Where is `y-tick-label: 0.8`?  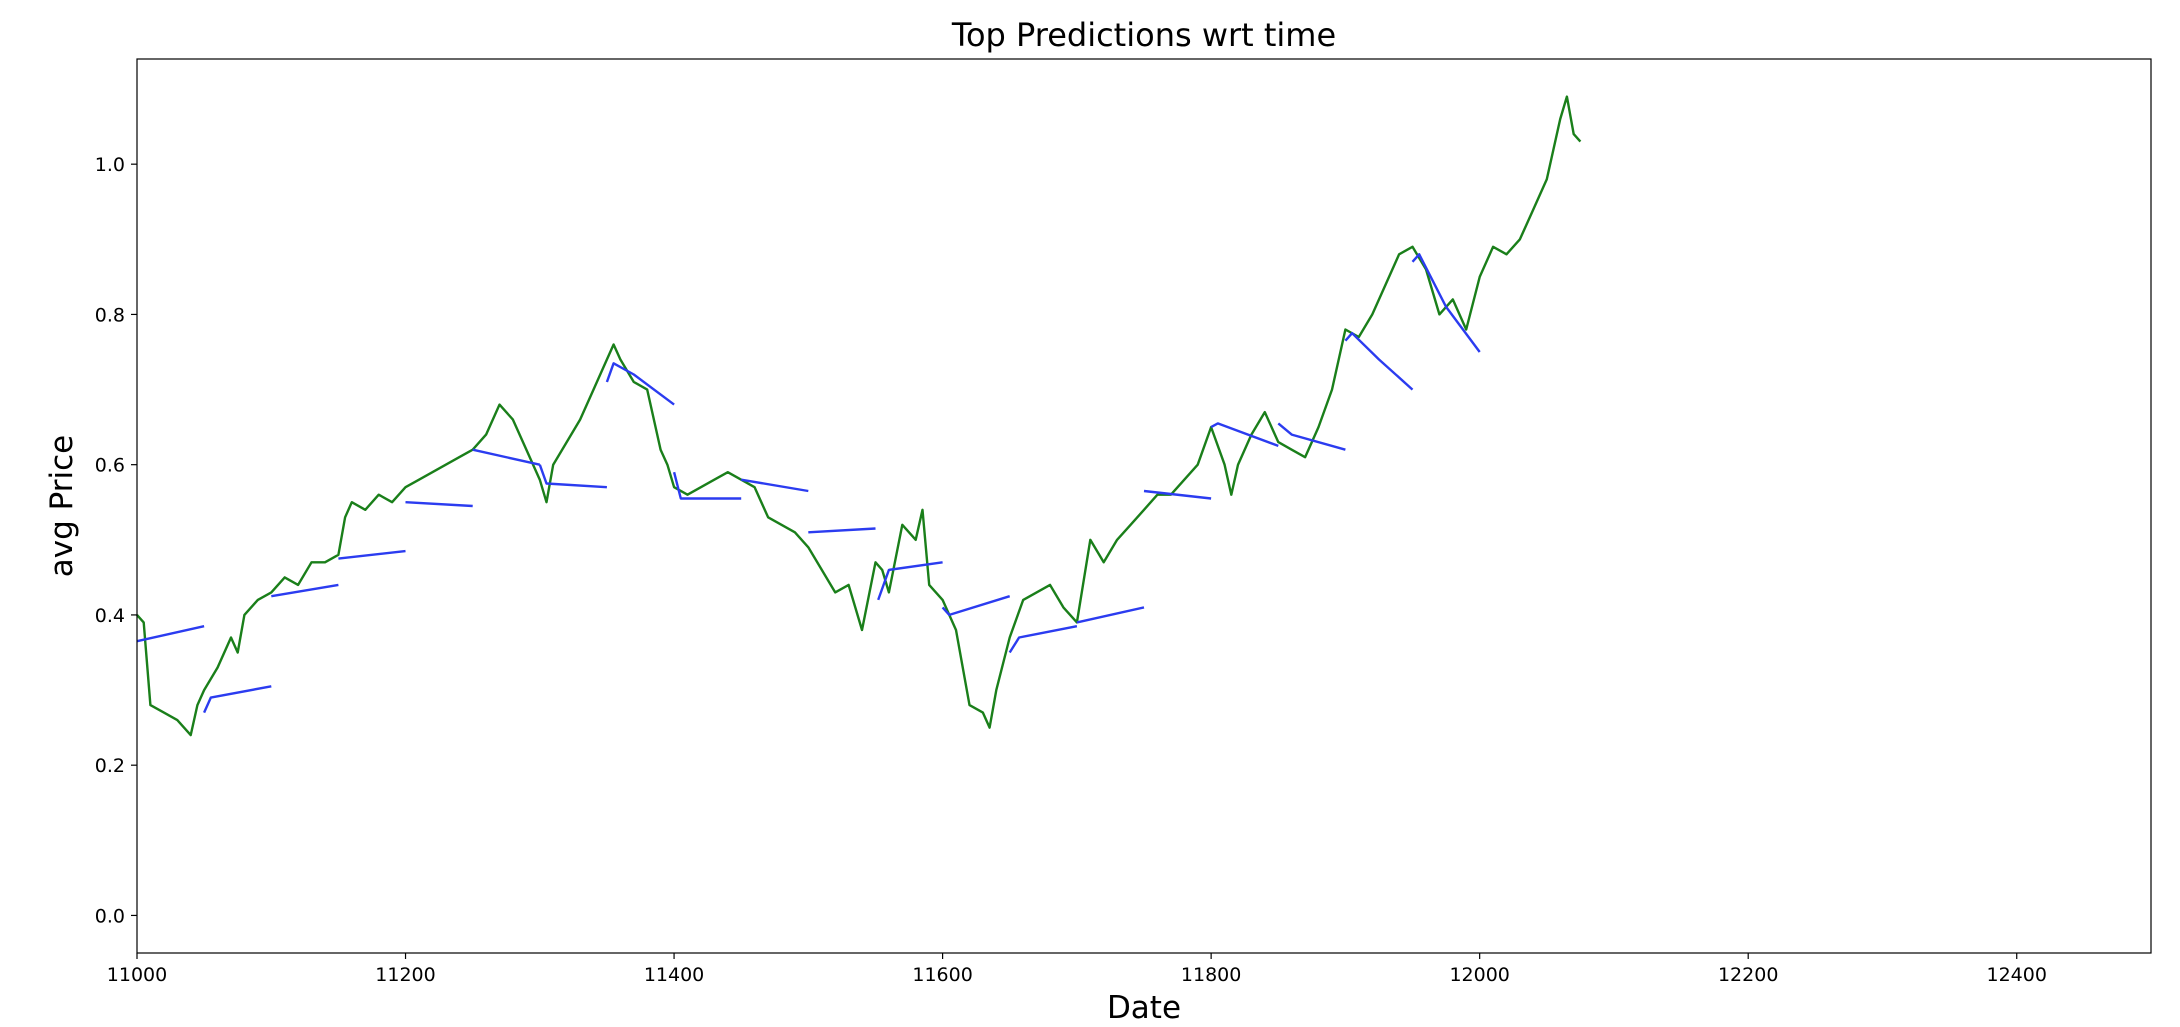
y-tick-label: 0.8 is located at coordinates (110, 315).